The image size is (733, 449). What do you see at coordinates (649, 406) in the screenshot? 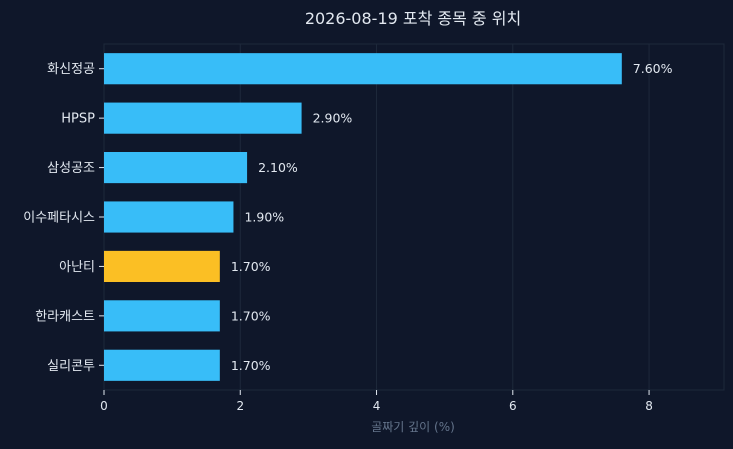
I see `x-tick-label: 8` at bounding box center [649, 406].